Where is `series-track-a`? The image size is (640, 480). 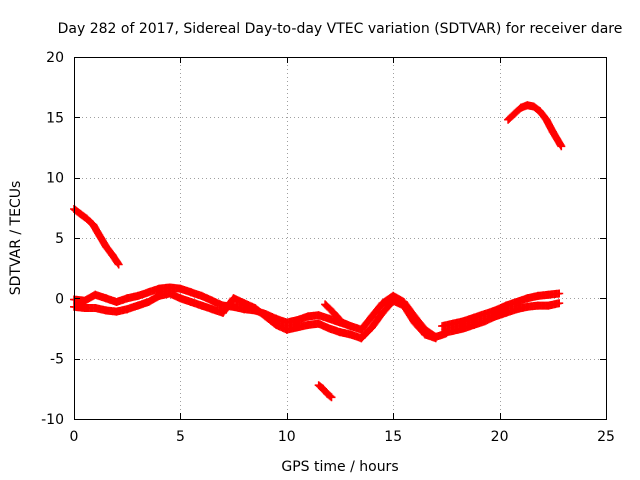
series-track-a is located at coordinates (535, 126).